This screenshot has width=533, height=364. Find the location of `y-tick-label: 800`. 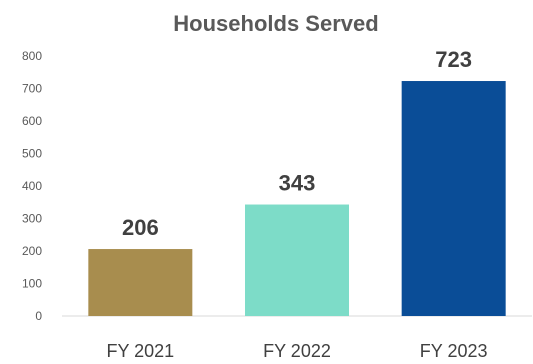

y-tick-label: 800 is located at coordinates (32, 56).